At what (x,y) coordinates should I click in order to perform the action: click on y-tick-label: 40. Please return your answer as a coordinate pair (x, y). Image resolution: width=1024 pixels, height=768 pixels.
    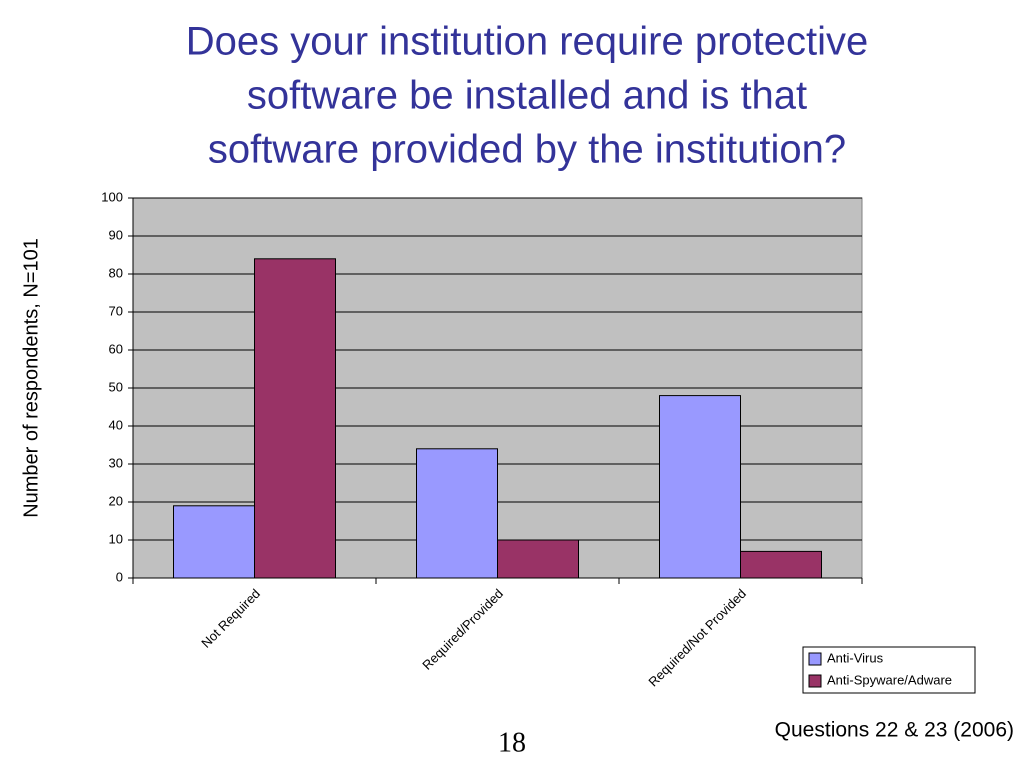
    Looking at the image, I should click on (116, 424).